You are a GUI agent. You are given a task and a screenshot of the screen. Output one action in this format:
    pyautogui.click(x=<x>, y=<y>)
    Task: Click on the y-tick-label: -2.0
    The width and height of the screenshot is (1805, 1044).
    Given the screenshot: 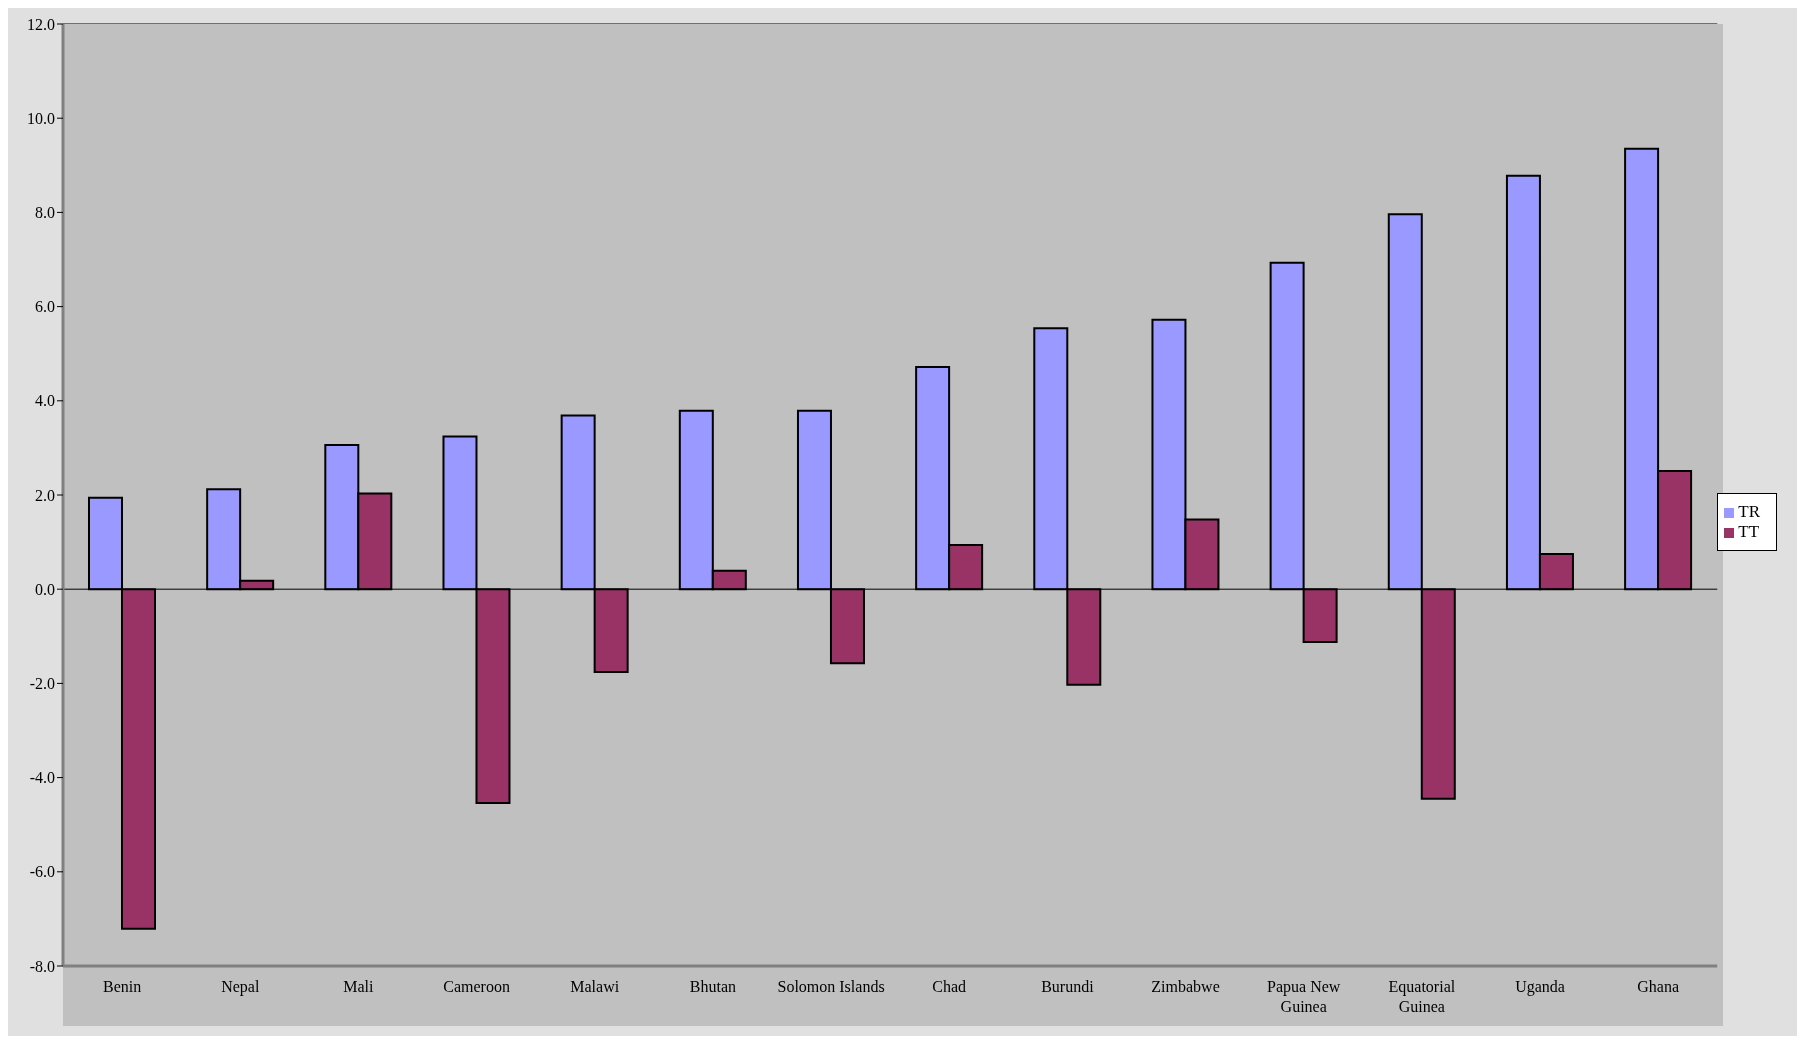 What is the action you would take?
    pyautogui.click(x=42, y=684)
    